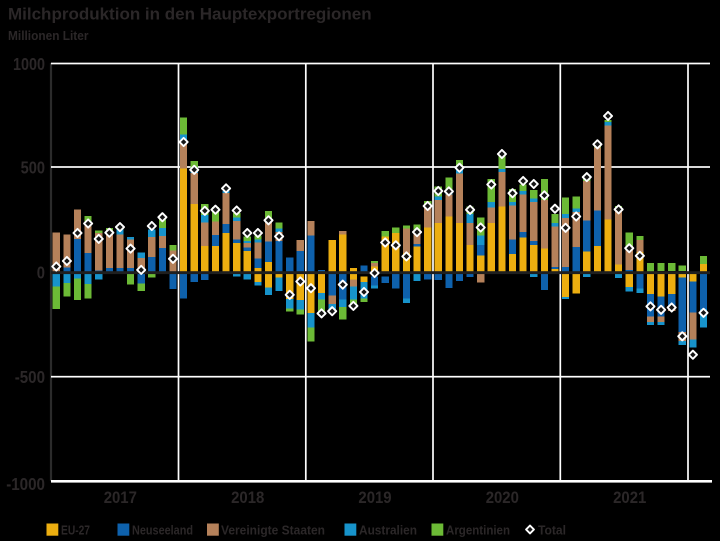 The height and width of the screenshot is (541, 720). What do you see at coordinates (33, 167) in the screenshot?
I see `svg-text: 500` at bounding box center [33, 167].